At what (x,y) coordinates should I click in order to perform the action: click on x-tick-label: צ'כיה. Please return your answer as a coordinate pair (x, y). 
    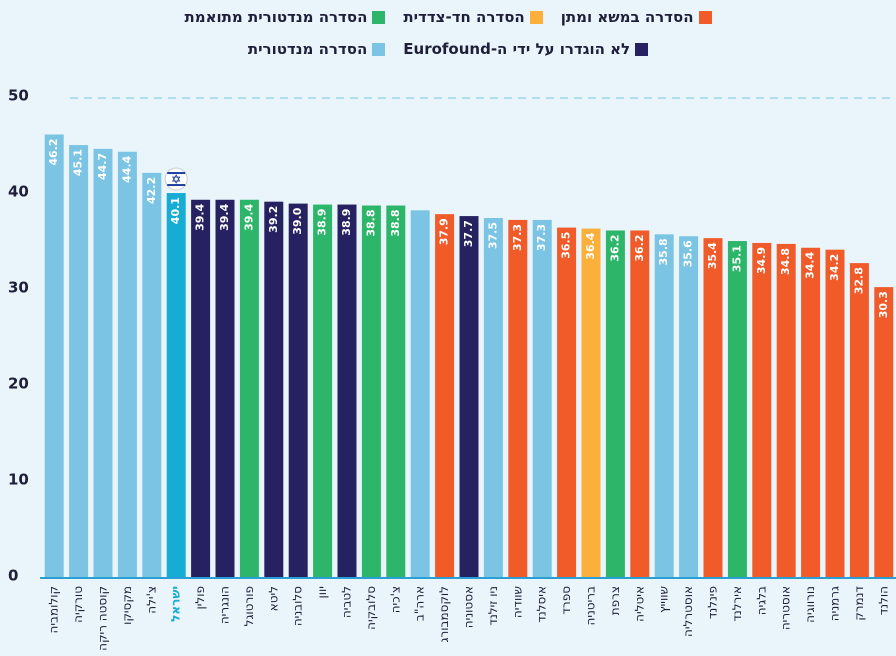
    Looking at the image, I should click on (395, 599).